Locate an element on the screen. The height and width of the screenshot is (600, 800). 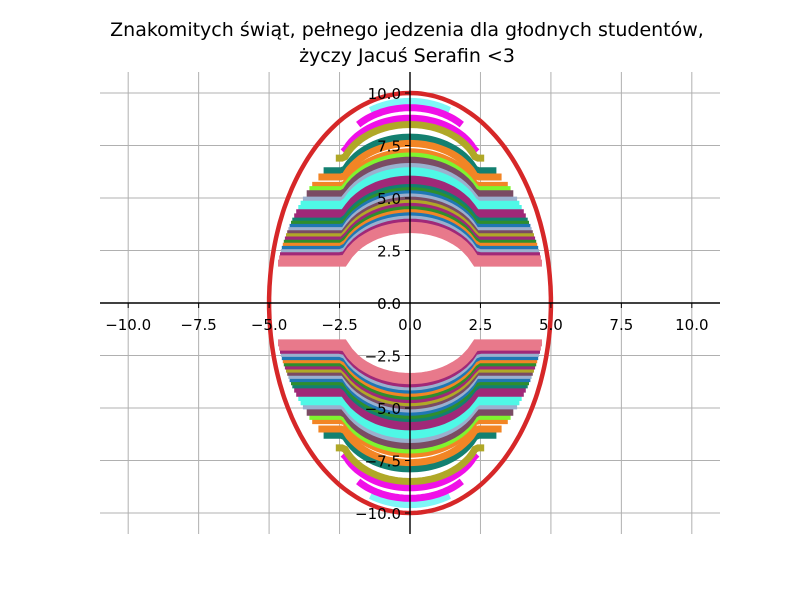
x-tick-label: 7.5 is located at coordinates (621, 325).